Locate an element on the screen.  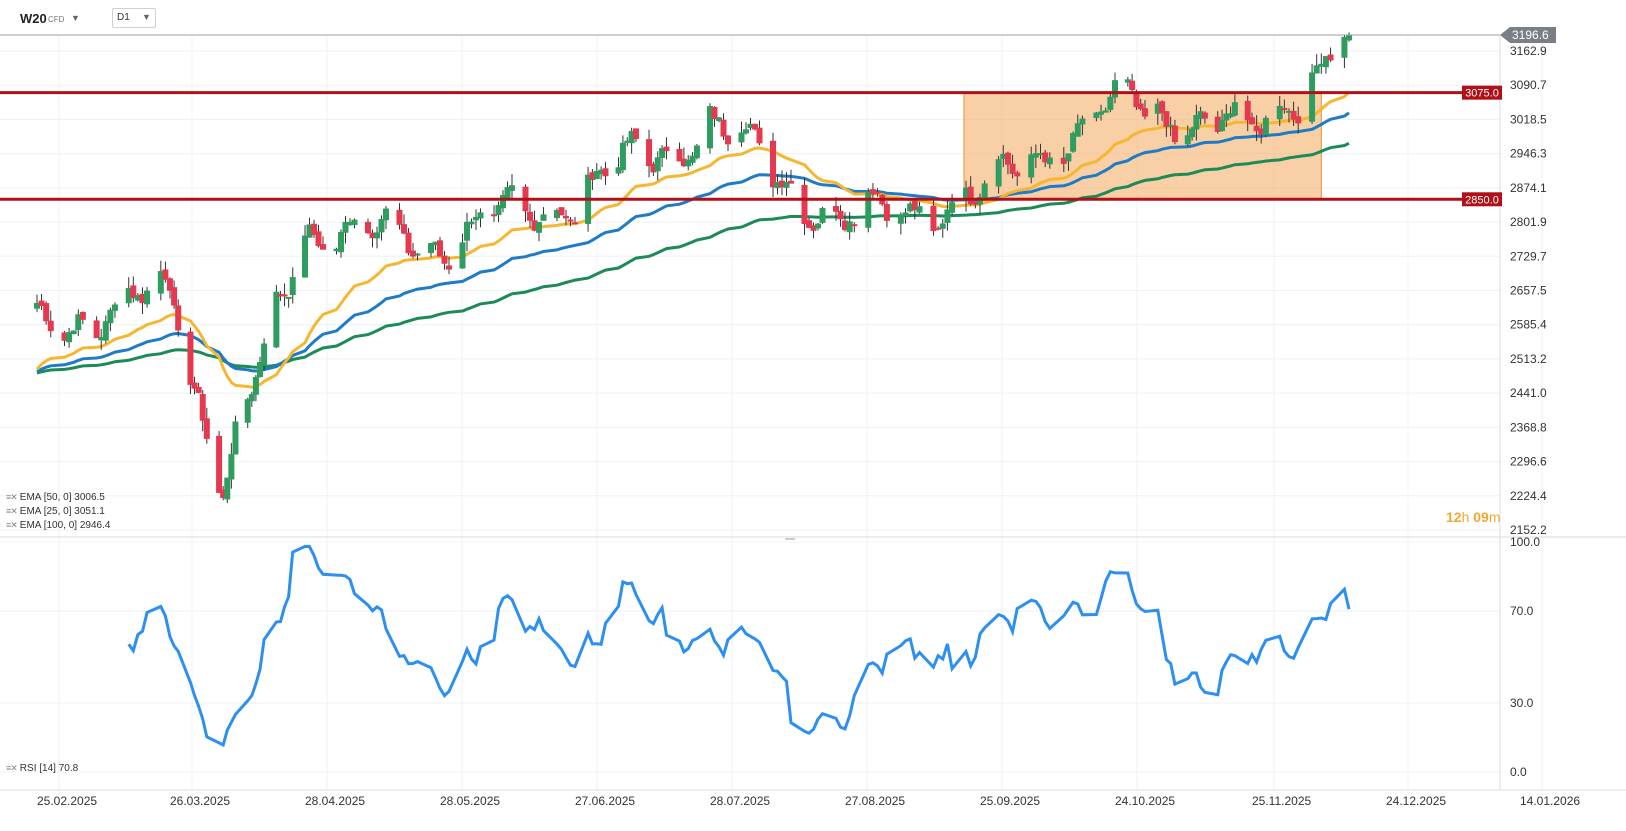
level-tag-text: 3075.0 is located at coordinates (1482, 94).